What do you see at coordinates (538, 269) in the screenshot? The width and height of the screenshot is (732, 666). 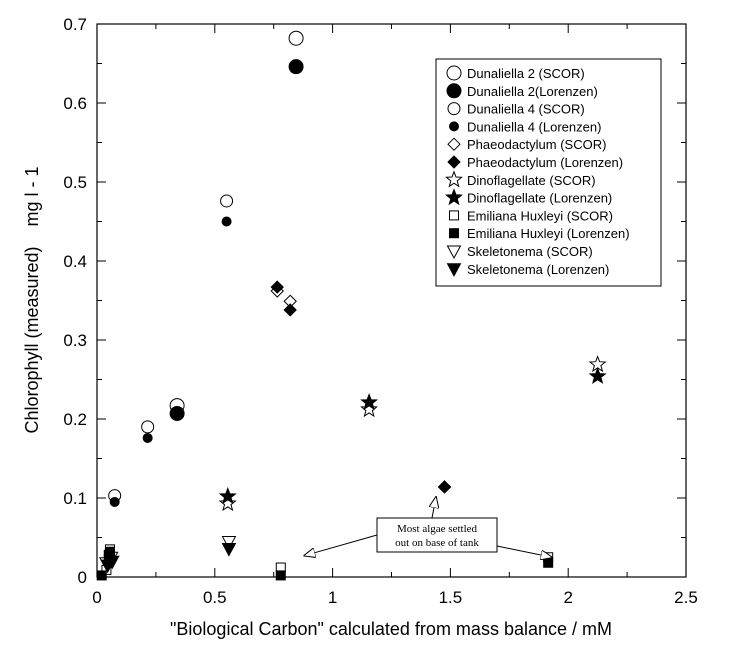 I see `legend-label: Skeletonema (Lorenzen)` at bounding box center [538, 269].